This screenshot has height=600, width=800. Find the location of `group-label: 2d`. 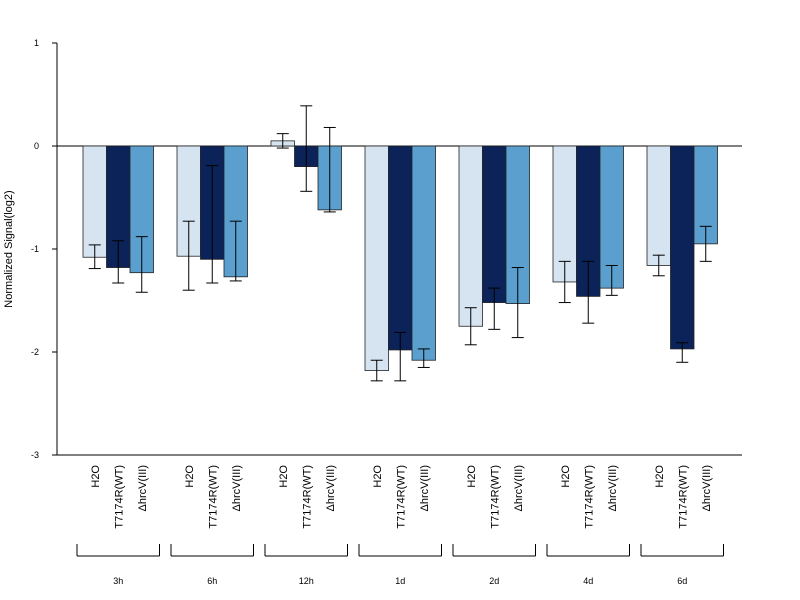

group-label: 2d is located at coordinates (494, 581).